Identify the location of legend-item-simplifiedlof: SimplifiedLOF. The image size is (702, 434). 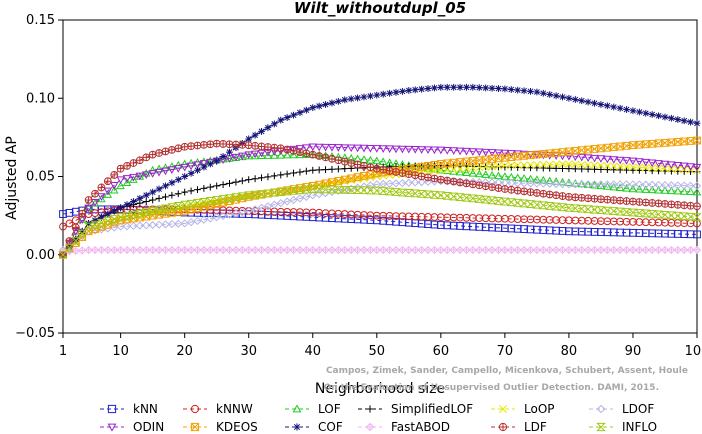
(415, 409).